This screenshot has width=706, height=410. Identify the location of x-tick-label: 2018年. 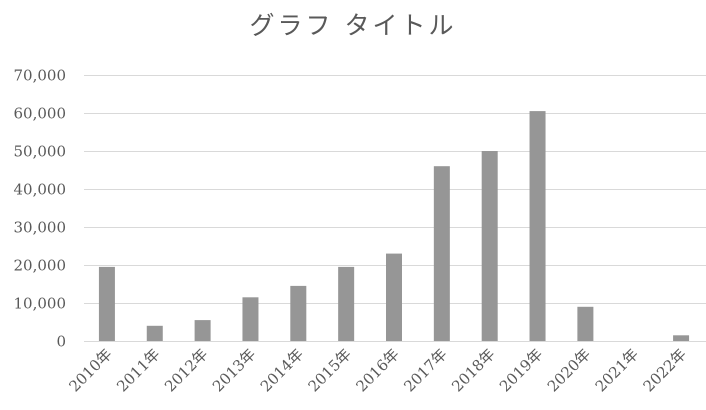
(473, 370).